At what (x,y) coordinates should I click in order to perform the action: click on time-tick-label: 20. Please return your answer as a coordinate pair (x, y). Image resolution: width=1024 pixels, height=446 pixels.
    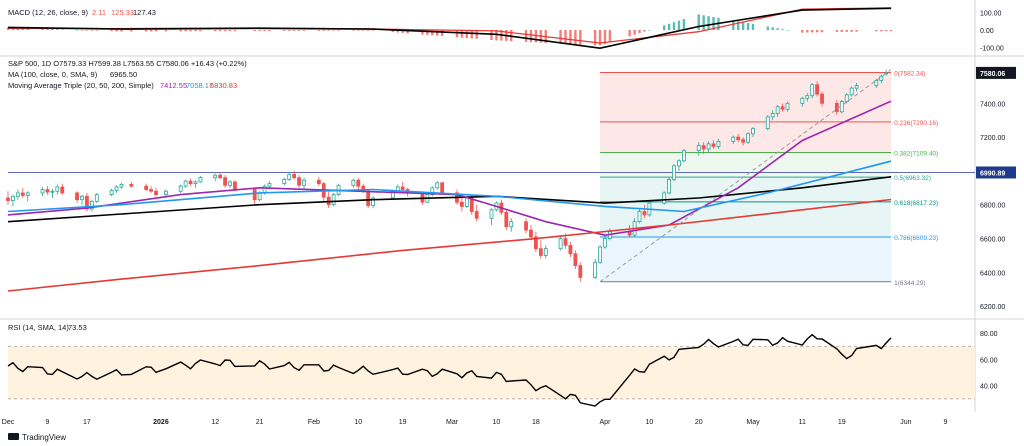
    Looking at the image, I should click on (699, 422).